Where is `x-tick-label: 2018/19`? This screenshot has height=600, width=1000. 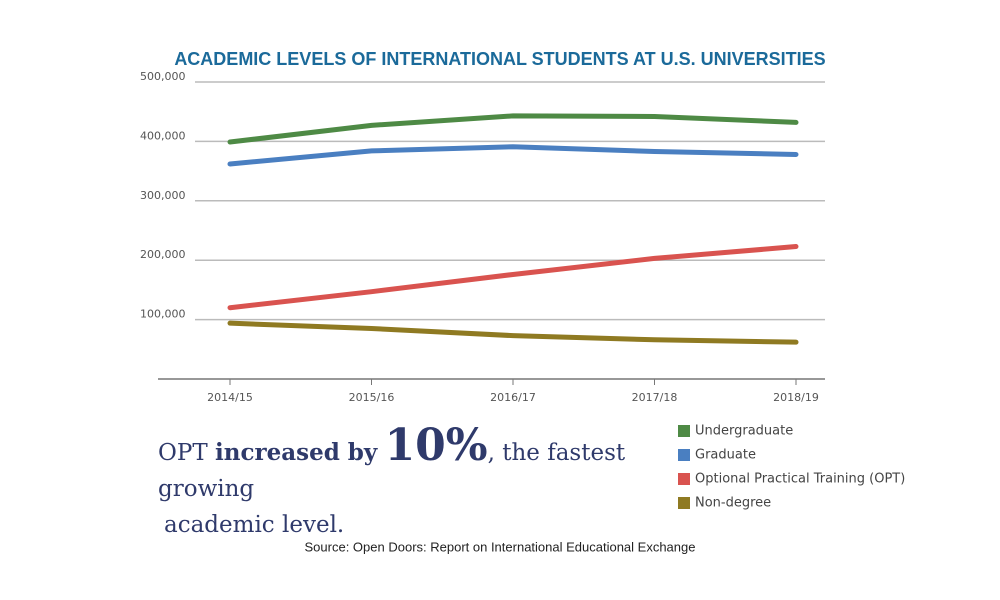 x-tick-label: 2018/19 is located at coordinates (796, 397).